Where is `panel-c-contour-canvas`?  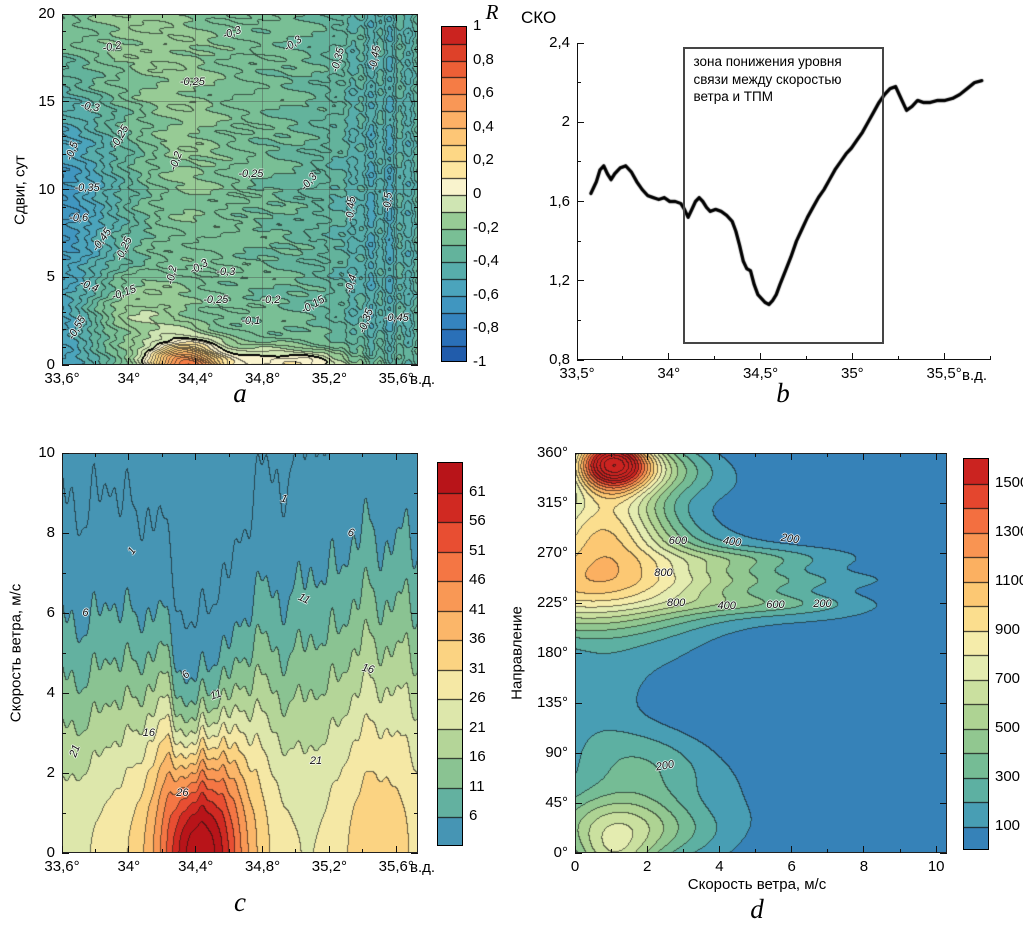 panel-c-contour-canvas is located at coordinates (240, 653).